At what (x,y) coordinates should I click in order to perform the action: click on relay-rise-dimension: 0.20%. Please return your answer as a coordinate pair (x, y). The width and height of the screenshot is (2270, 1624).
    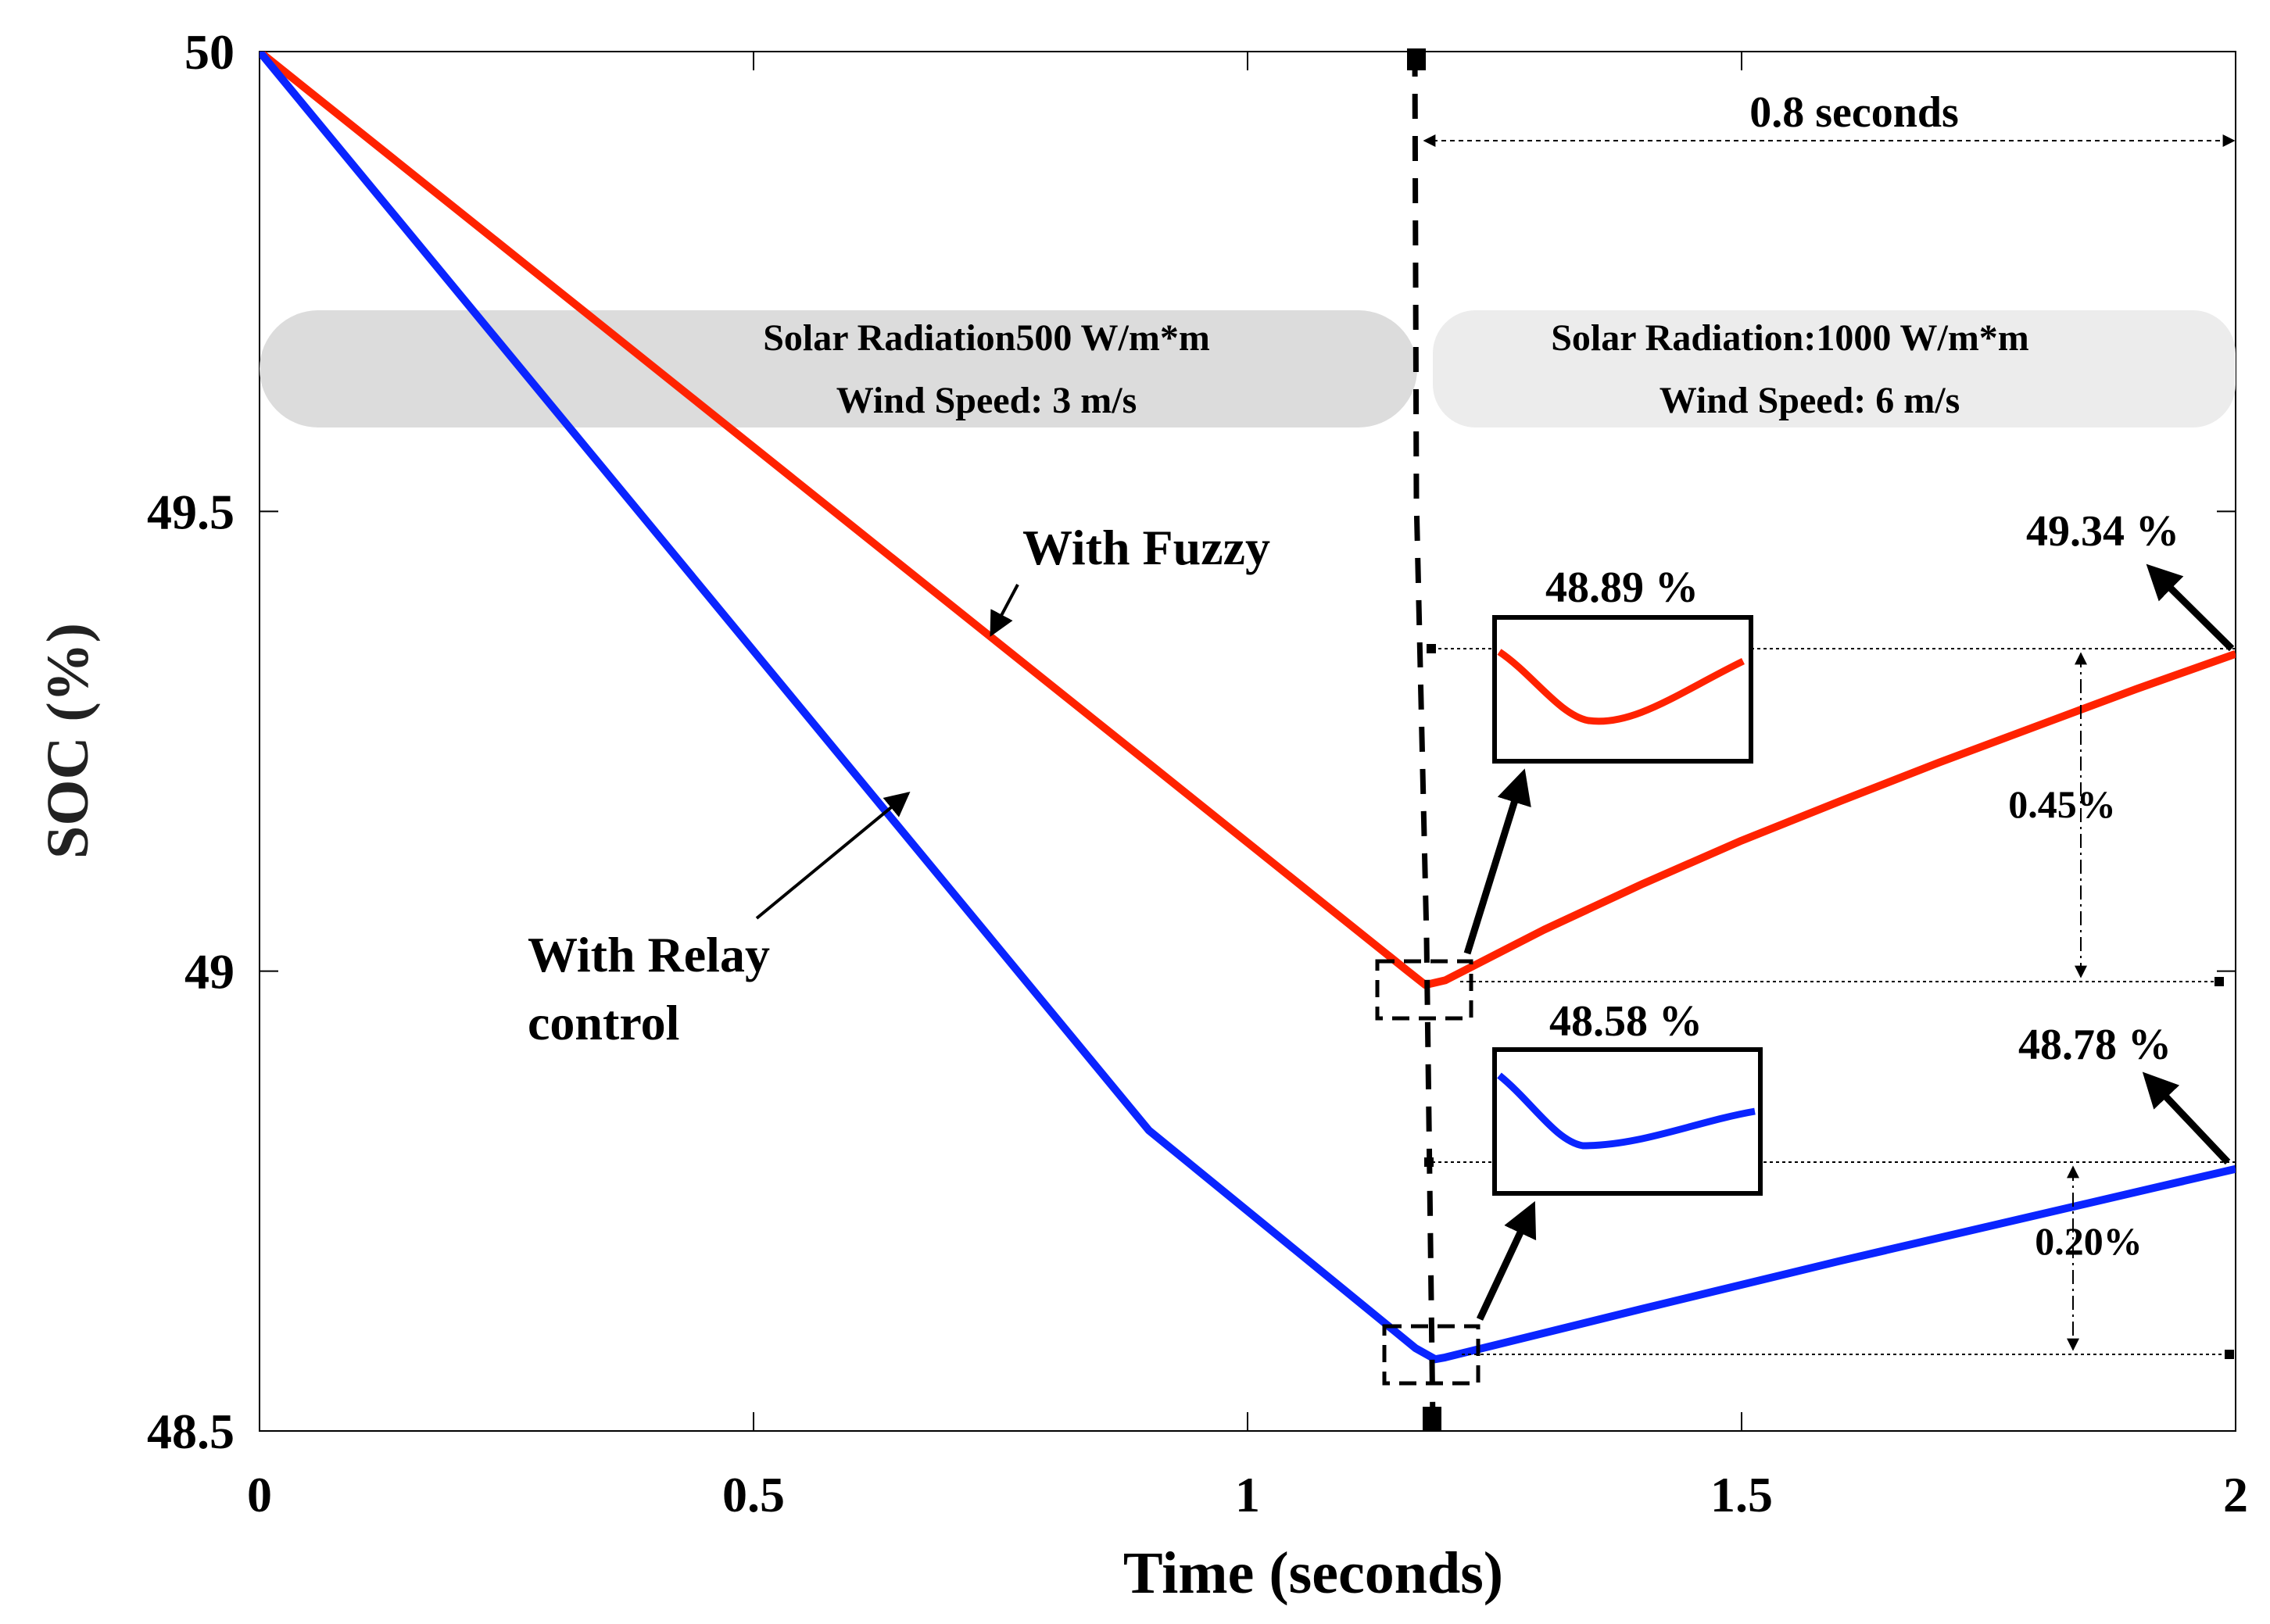
    Looking at the image, I should click on (2089, 1258).